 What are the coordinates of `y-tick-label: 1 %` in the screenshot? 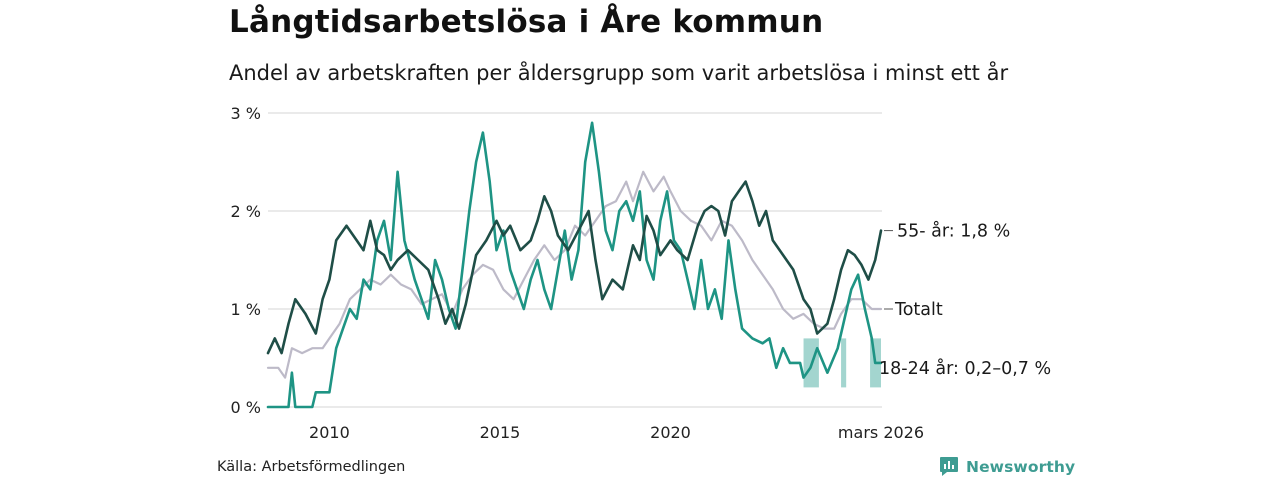 It's located at (246, 309).